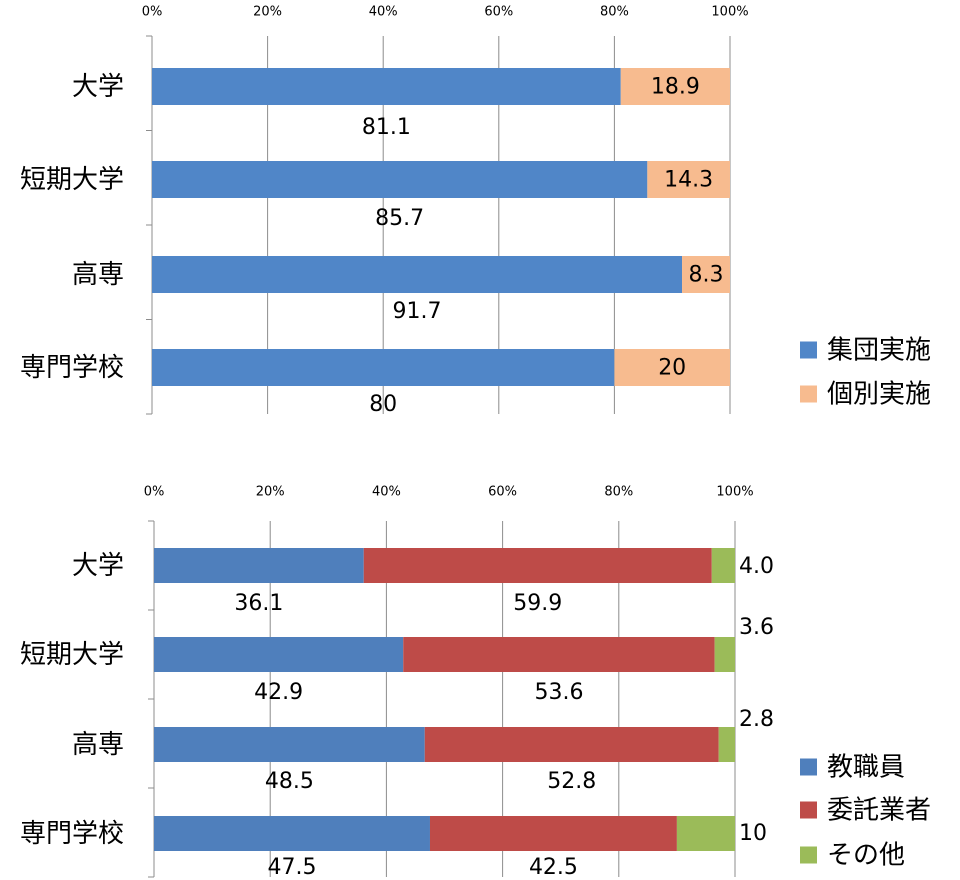 The width and height of the screenshot is (960, 880). Describe the element at coordinates (866, 856) in the screenshot. I see `legend-label: その他` at that location.